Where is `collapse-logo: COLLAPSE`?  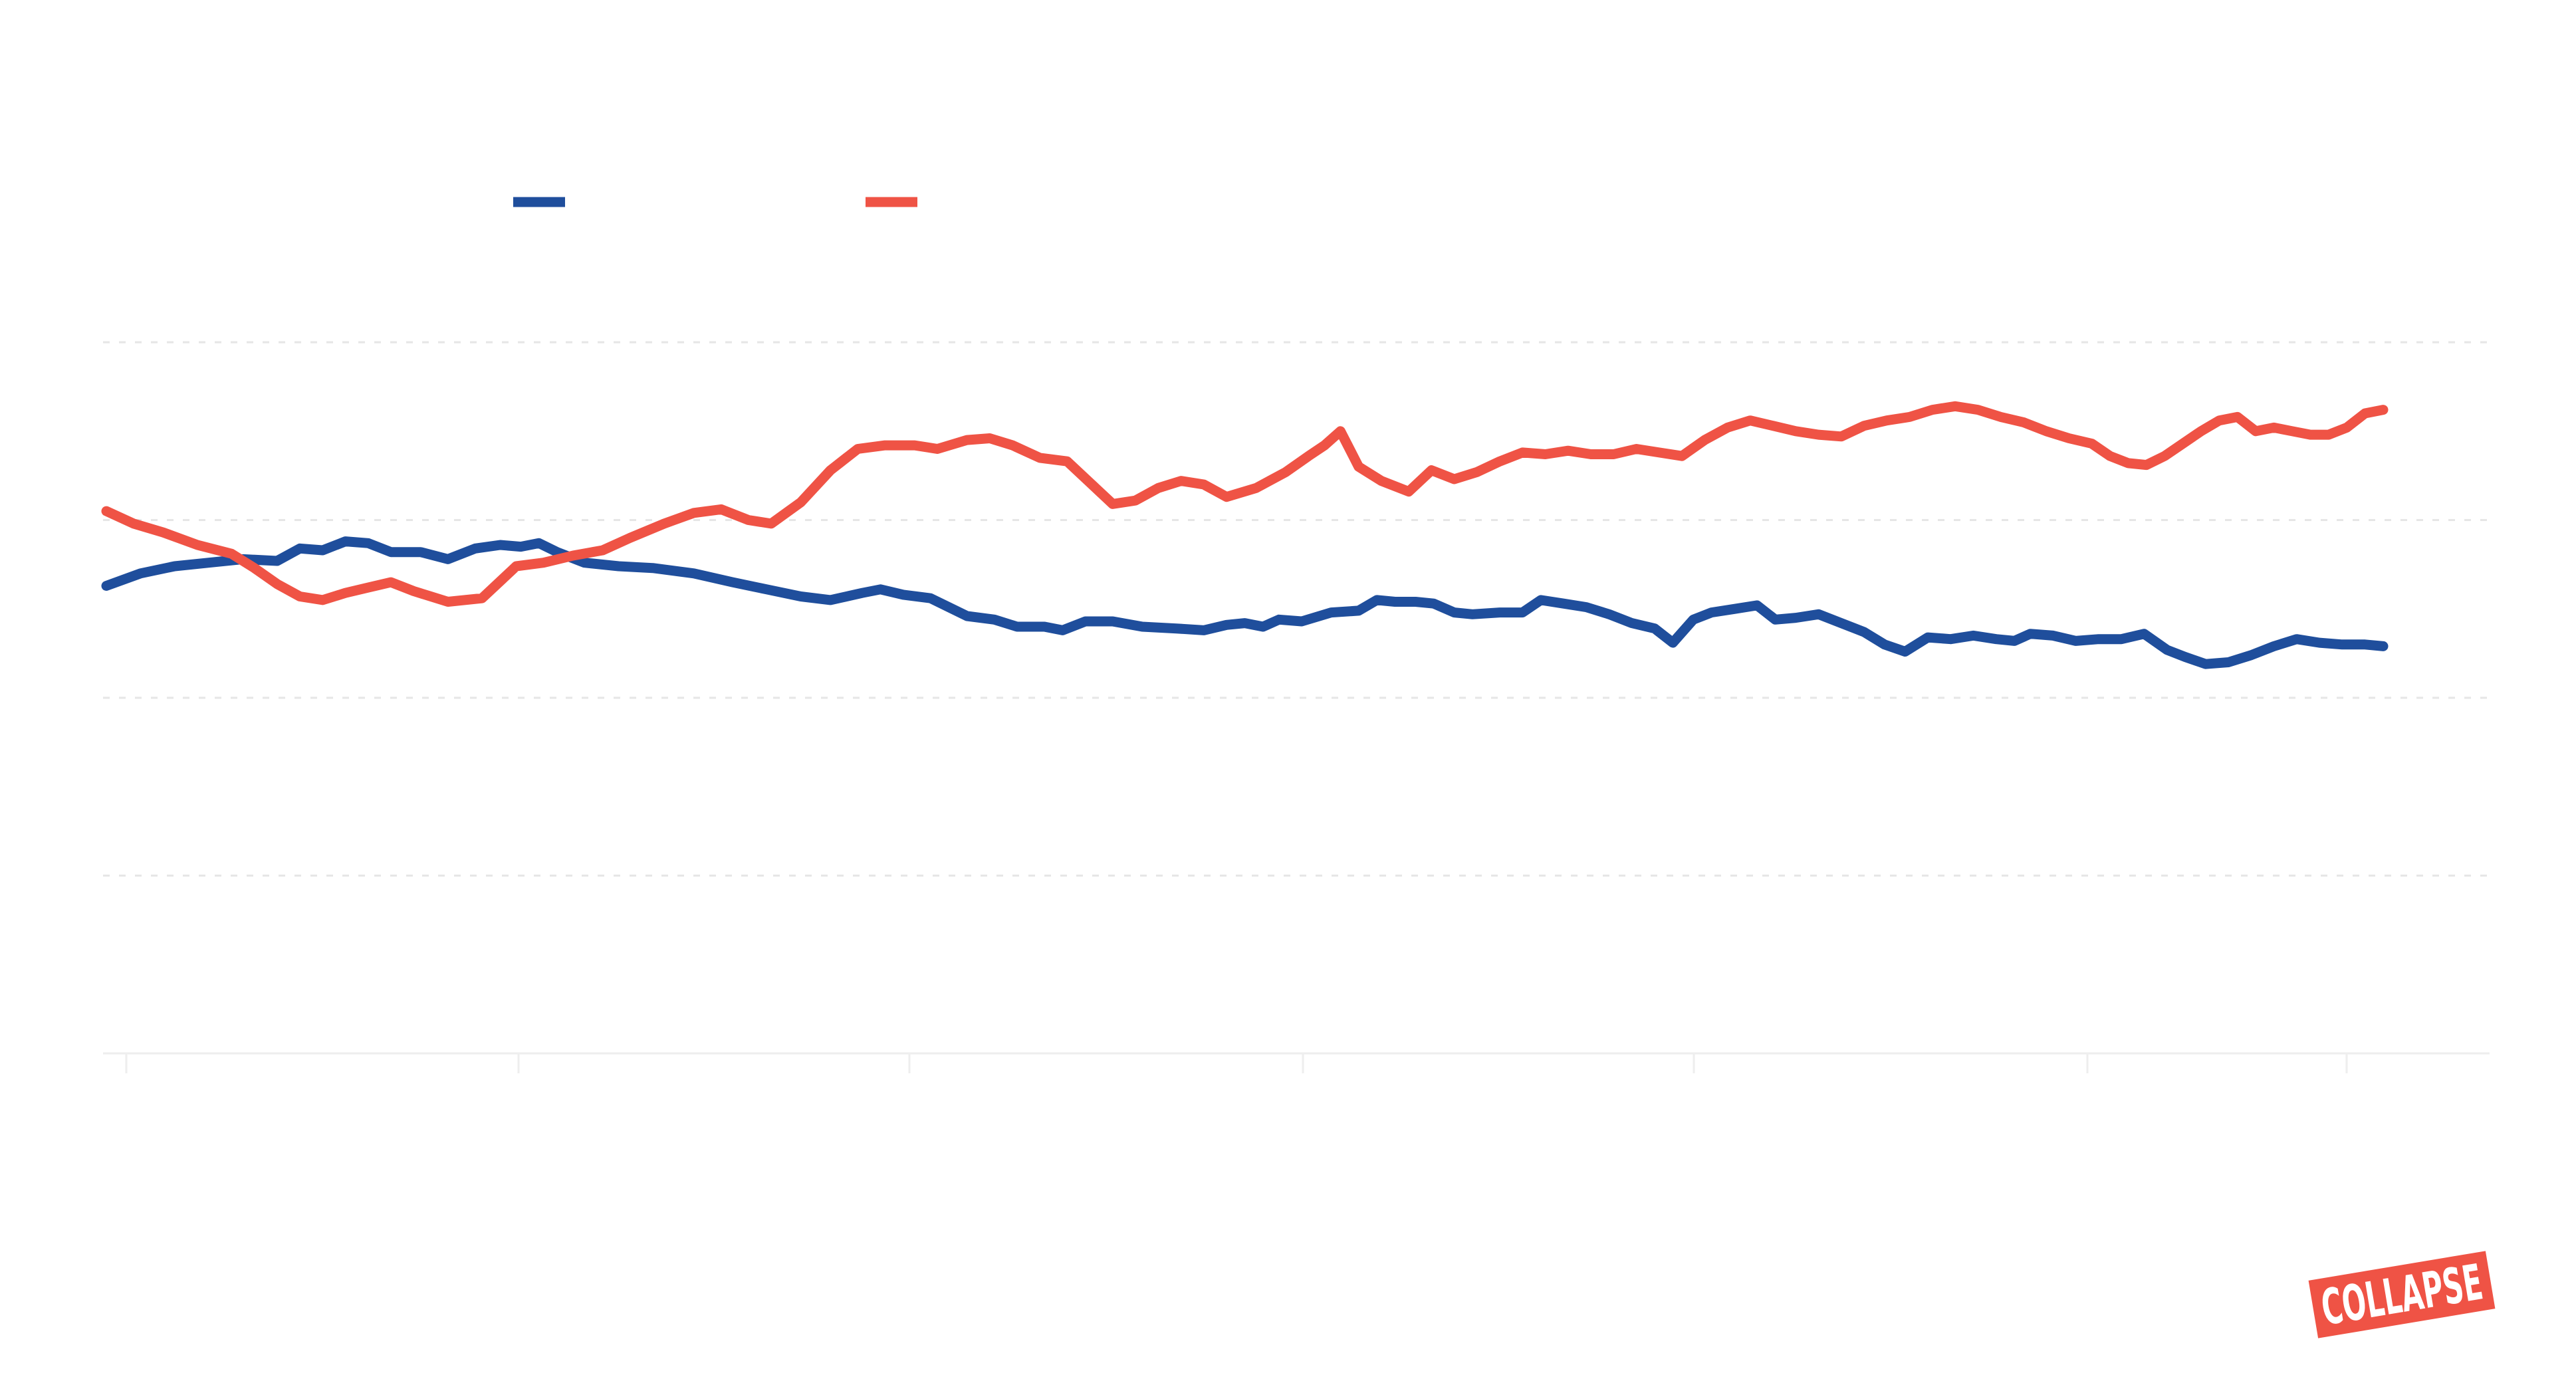 collapse-logo: COLLAPSE is located at coordinates (2402, 1294).